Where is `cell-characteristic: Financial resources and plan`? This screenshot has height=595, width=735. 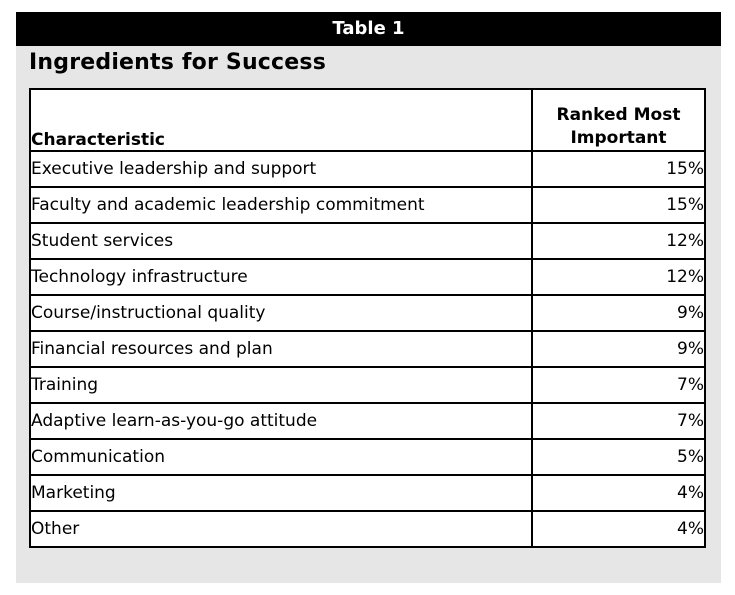 cell-characteristic: Financial resources and plan is located at coordinates (281, 349).